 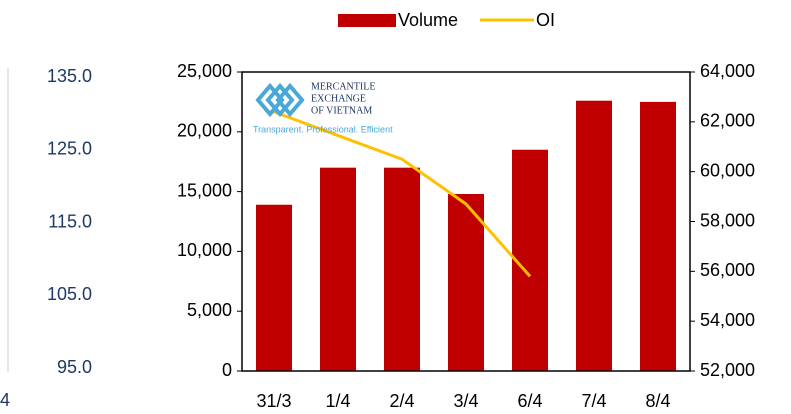 What do you see at coordinates (227, 370) in the screenshot?
I see `y-tick-label: 0` at bounding box center [227, 370].